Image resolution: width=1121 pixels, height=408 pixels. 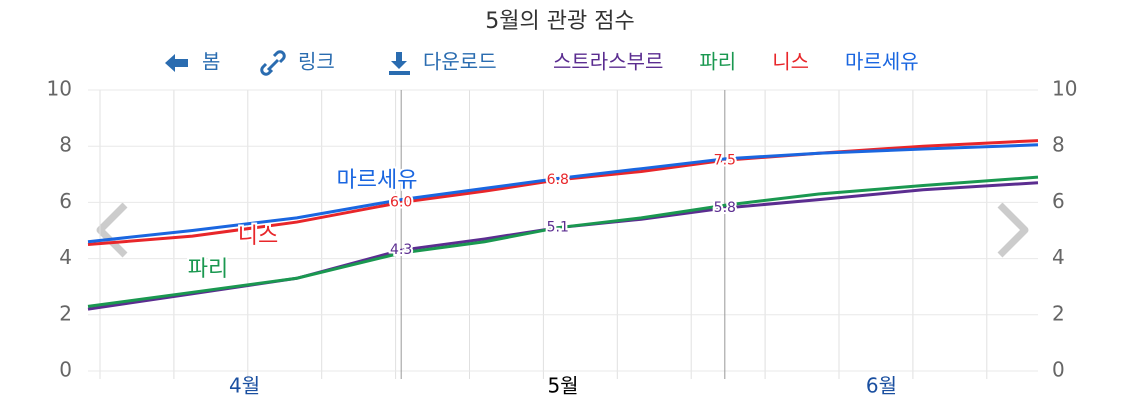 What do you see at coordinates (176, 63) in the screenshot?
I see `back-icon` at bounding box center [176, 63].